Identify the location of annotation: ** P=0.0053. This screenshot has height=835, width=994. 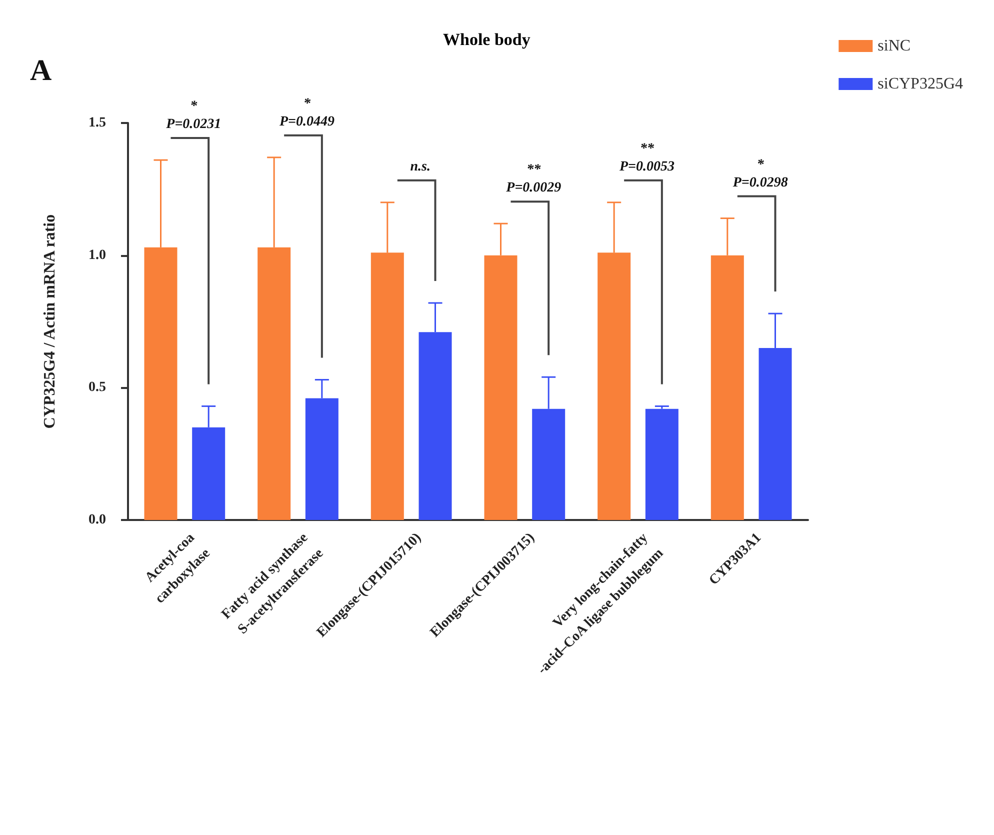
(647, 157).